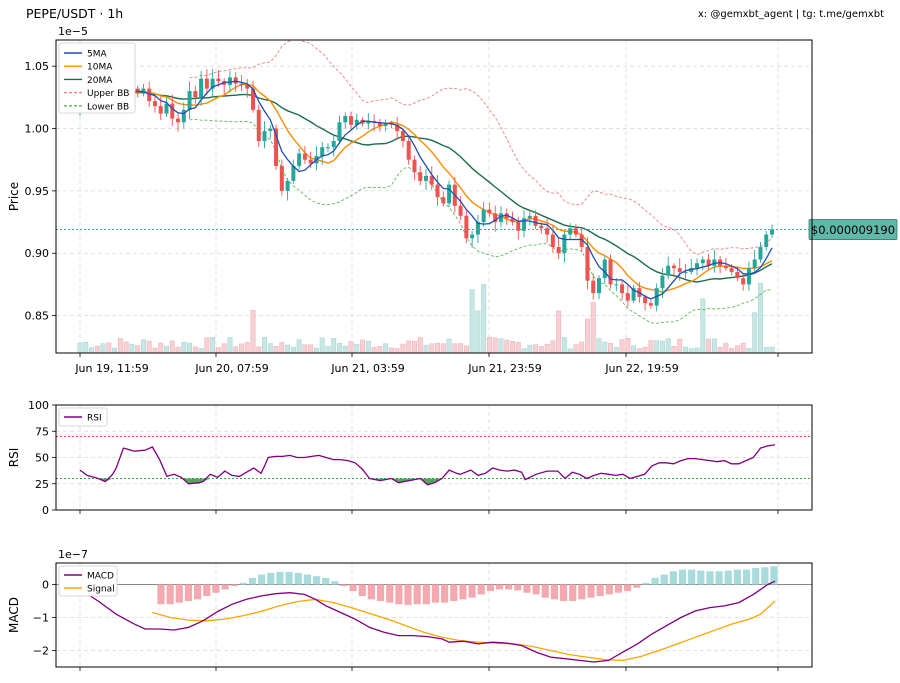  I want to click on y-tick-label: 50, so click(42, 458).